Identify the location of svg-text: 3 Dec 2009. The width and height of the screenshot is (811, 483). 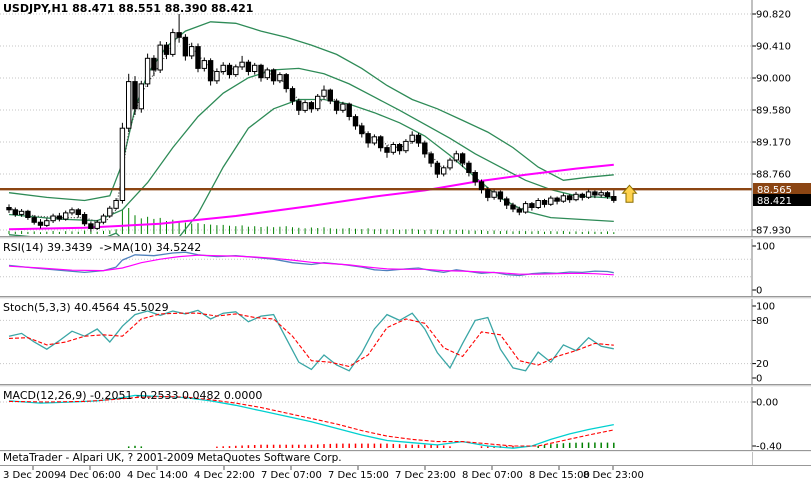
(32, 475).